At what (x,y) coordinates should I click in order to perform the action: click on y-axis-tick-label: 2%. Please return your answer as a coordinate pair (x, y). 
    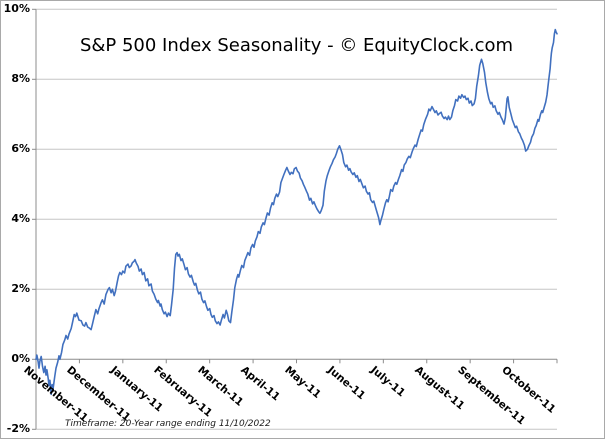
    Looking at the image, I should click on (20, 289).